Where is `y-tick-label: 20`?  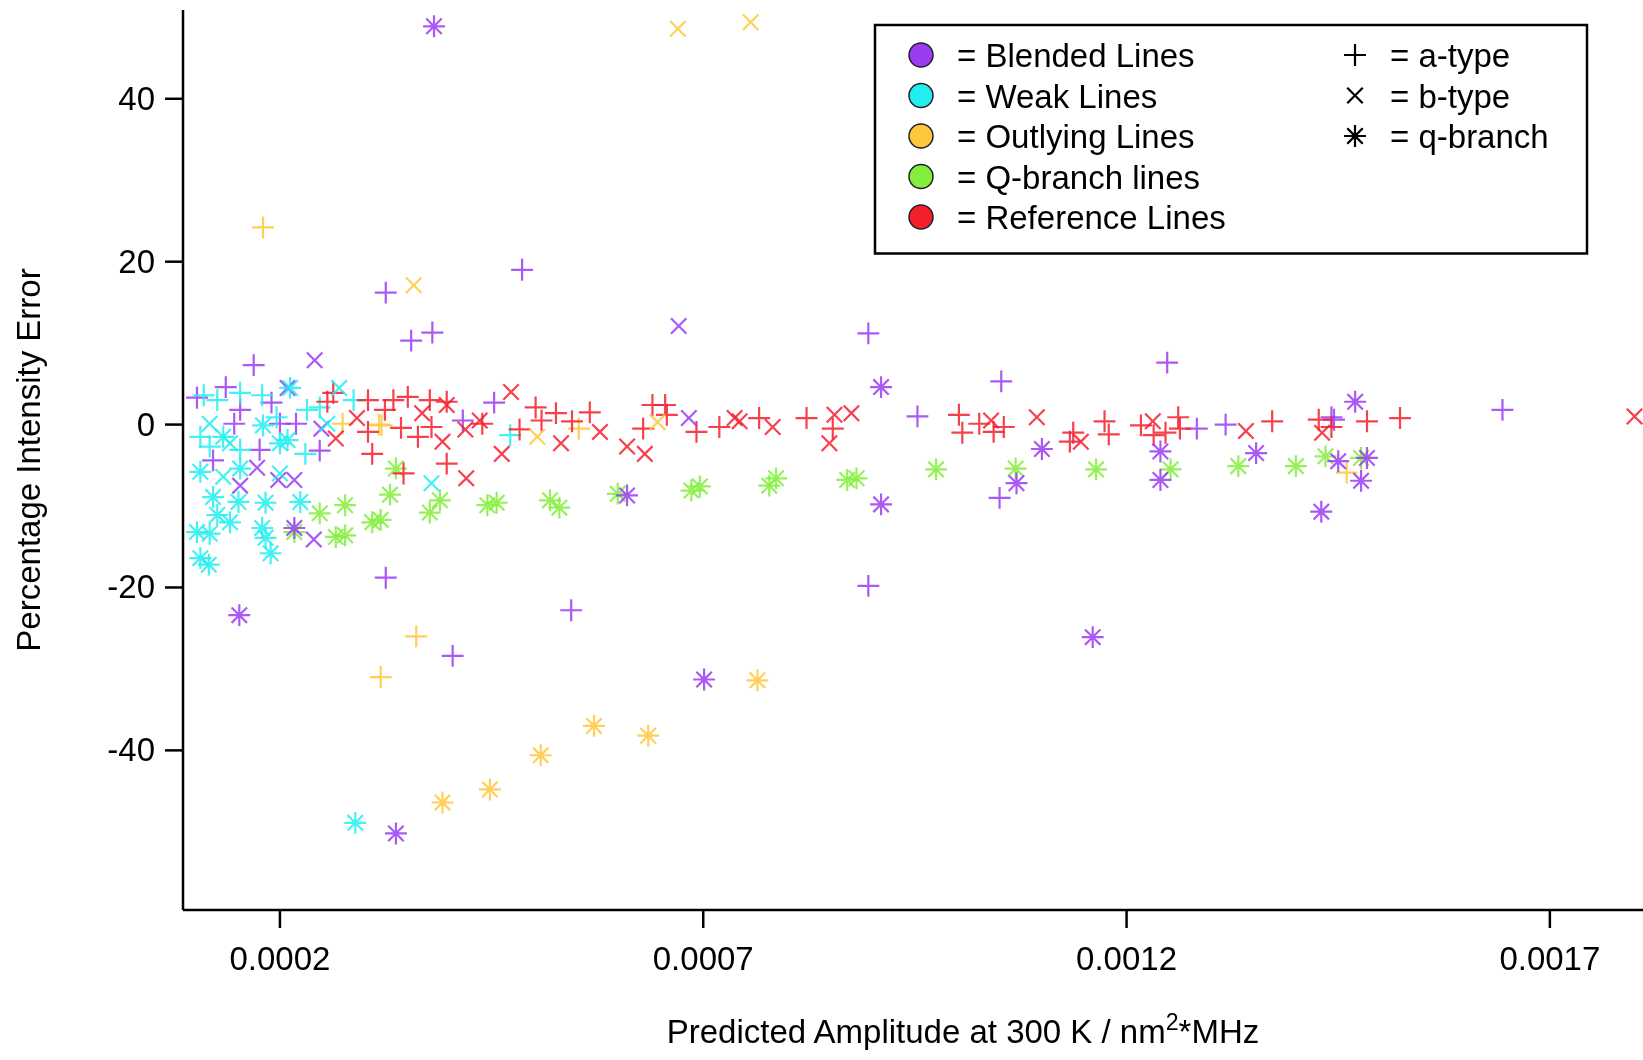
y-tick-label: 20 is located at coordinates (136, 261).